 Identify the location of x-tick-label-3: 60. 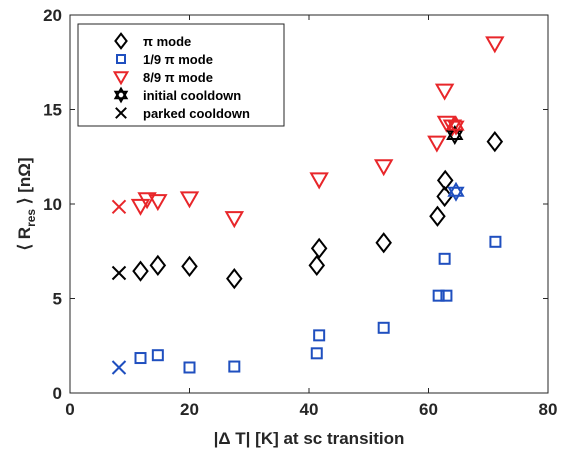
(428, 409).